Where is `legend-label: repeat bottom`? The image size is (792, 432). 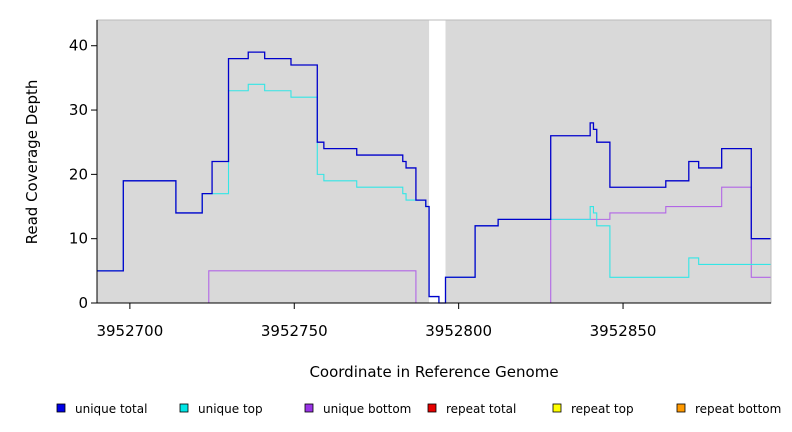 legend-label: repeat bottom is located at coordinates (738, 409).